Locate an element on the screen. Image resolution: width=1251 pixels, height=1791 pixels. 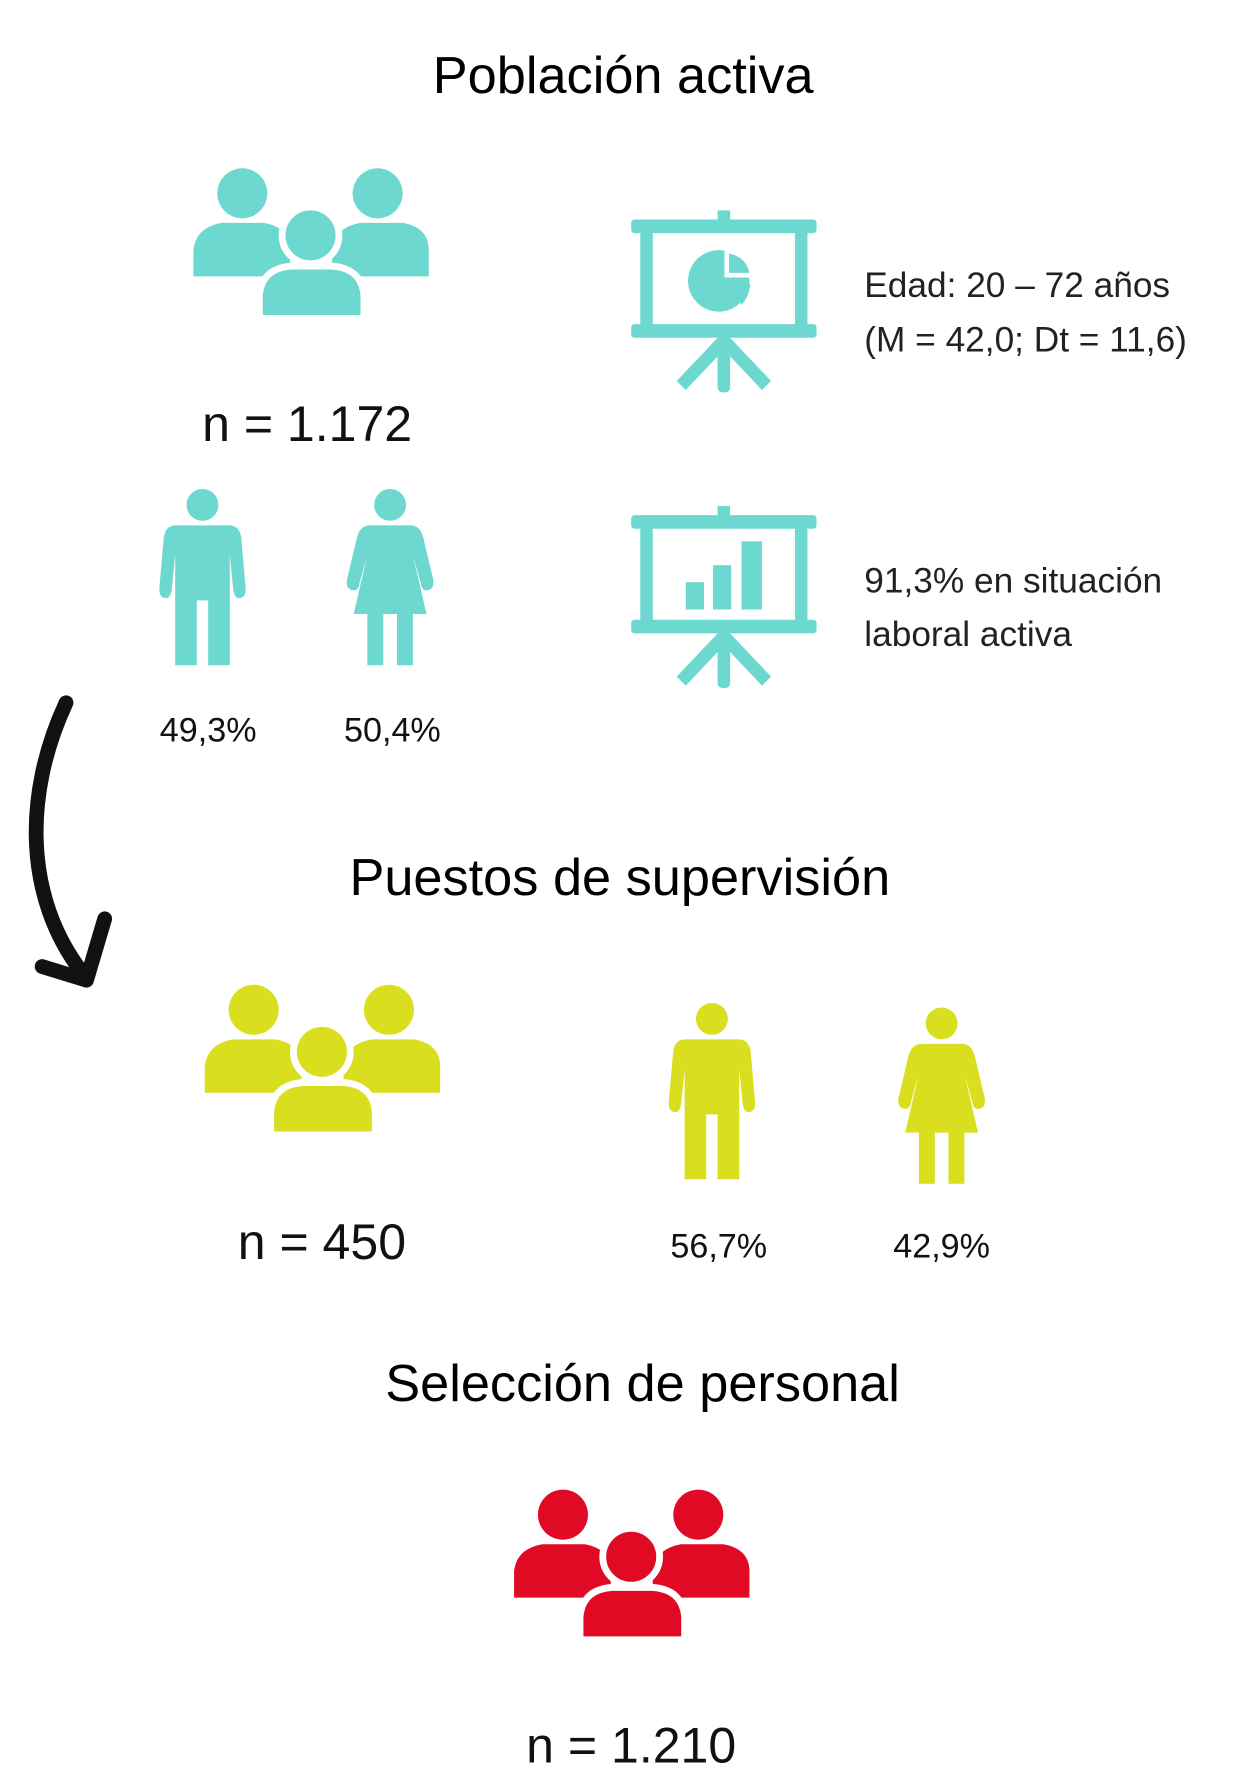
women-percent: 42,9% is located at coordinates (941, 1247).